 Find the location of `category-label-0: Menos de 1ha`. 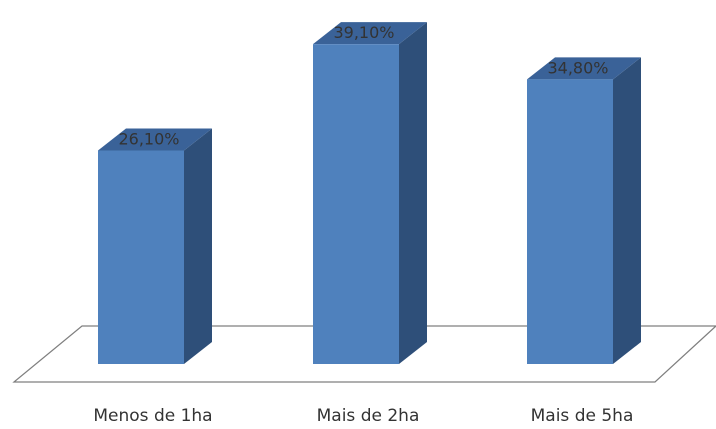

category-label-0: Menos de 1ha is located at coordinates (152, 416).